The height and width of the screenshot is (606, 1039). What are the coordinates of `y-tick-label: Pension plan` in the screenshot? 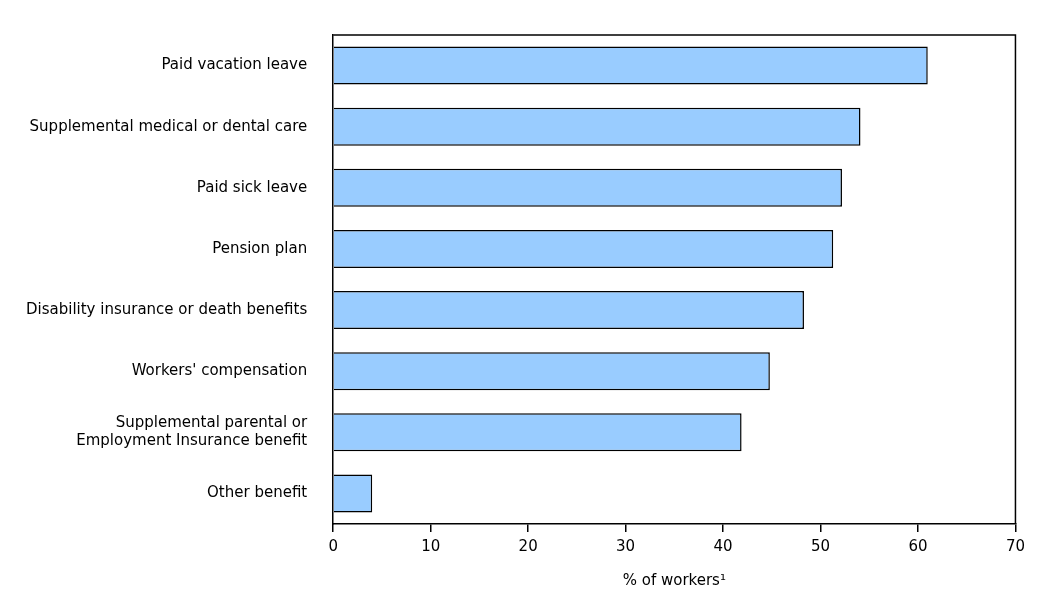 It's located at (260, 247).